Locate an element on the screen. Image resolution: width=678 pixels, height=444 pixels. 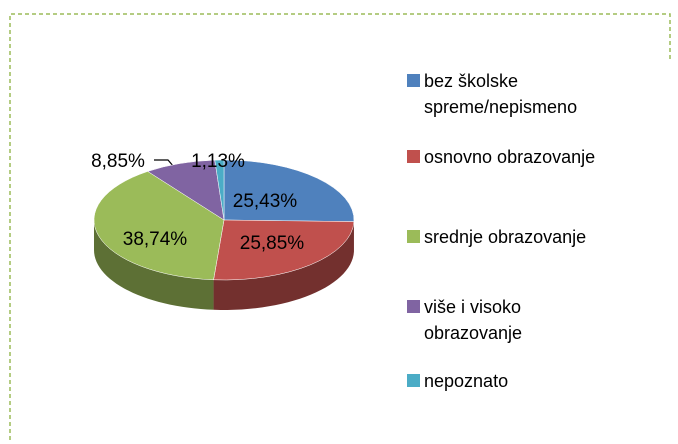
data-label: 25,43% is located at coordinates (265, 201).